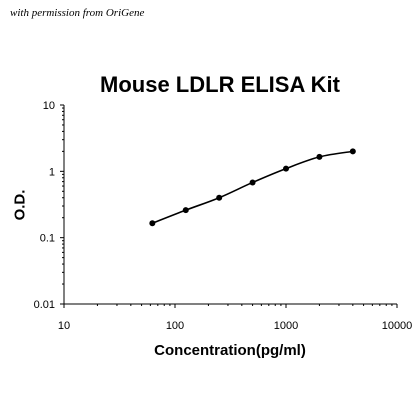 The height and width of the screenshot is (420, 420). Describe the element at coordinates (230, 350) in the screenshot. I see `x-axis-label: Concentration(pg/ml)` at that location.